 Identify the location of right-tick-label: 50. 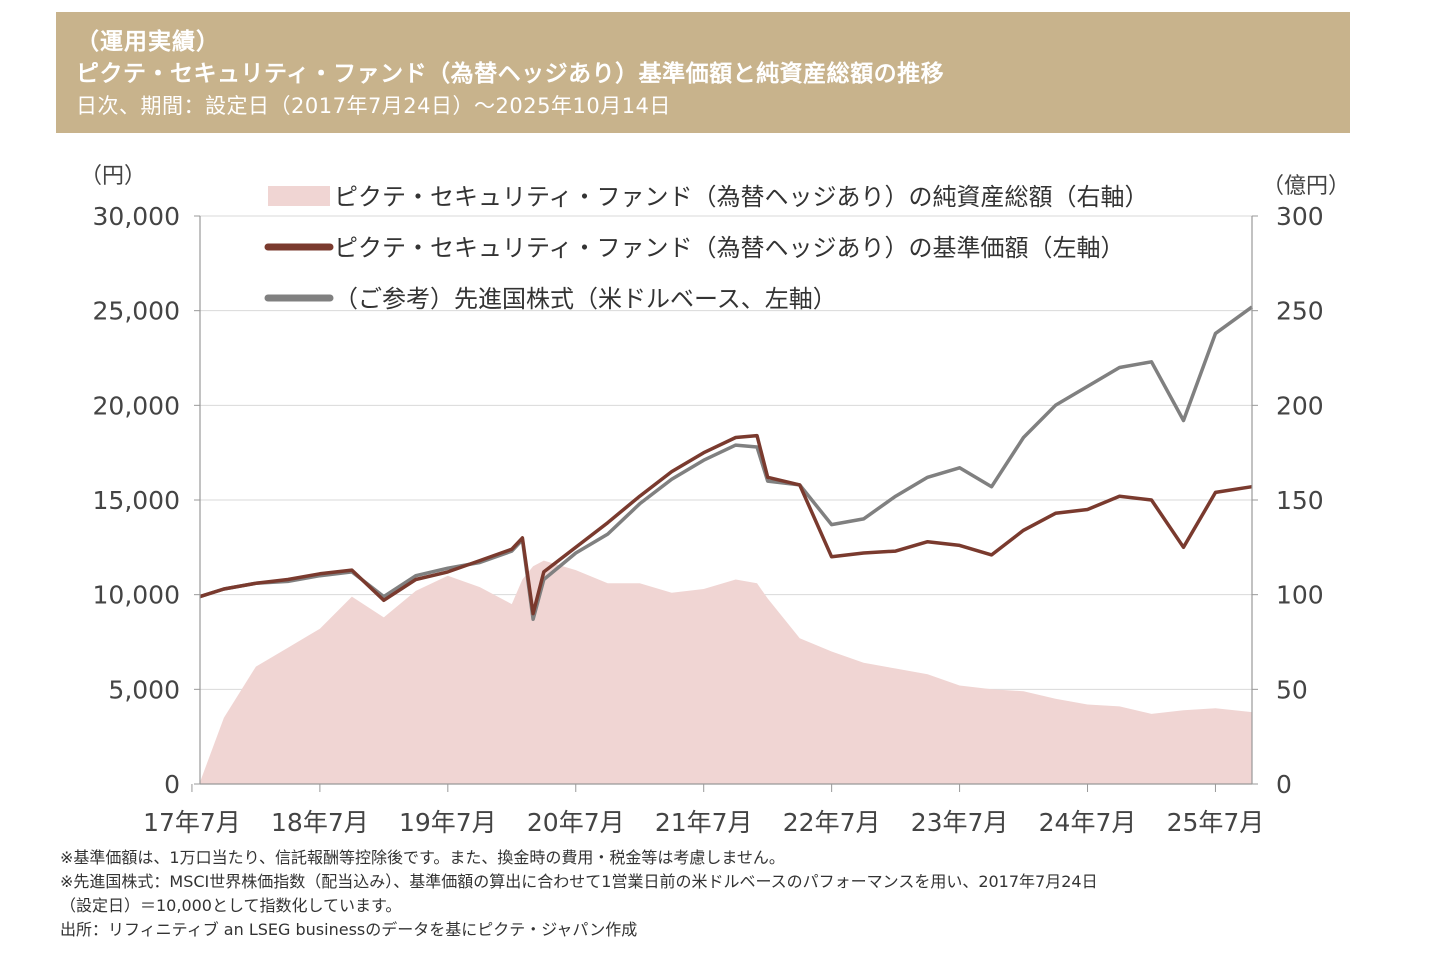
(1292, 689).